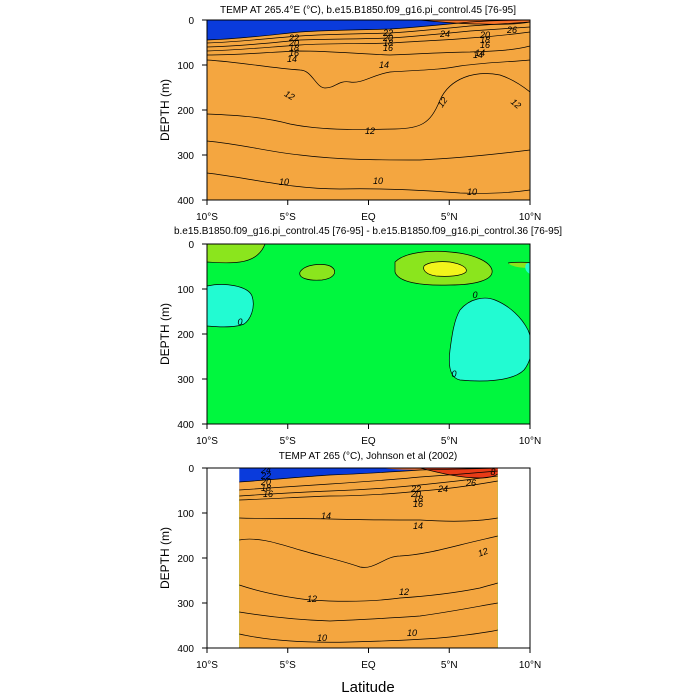 Image resolution: width=700 pixels, height=700 pixels. What do you see at coordinates (368, 650) in the screenshot?
I see `panel-3-x-ticks` at bounding box center [368, 650].